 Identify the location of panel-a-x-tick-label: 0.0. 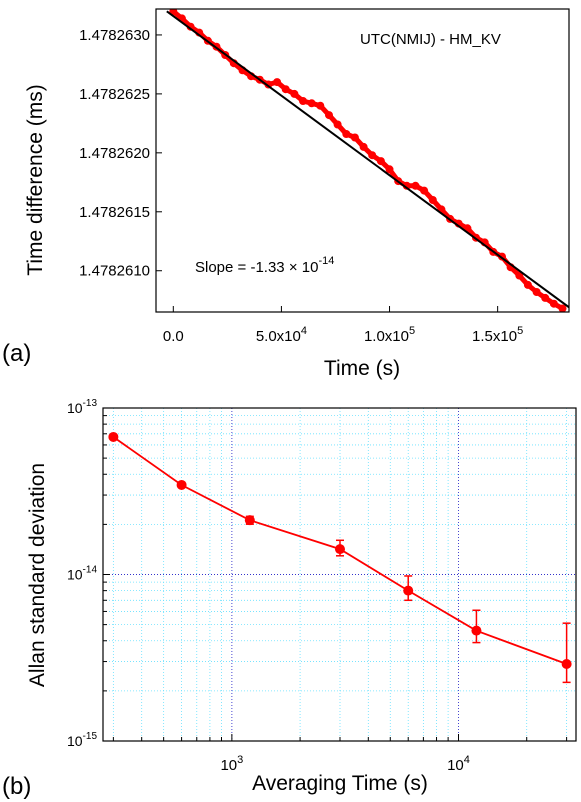
(173, 336).